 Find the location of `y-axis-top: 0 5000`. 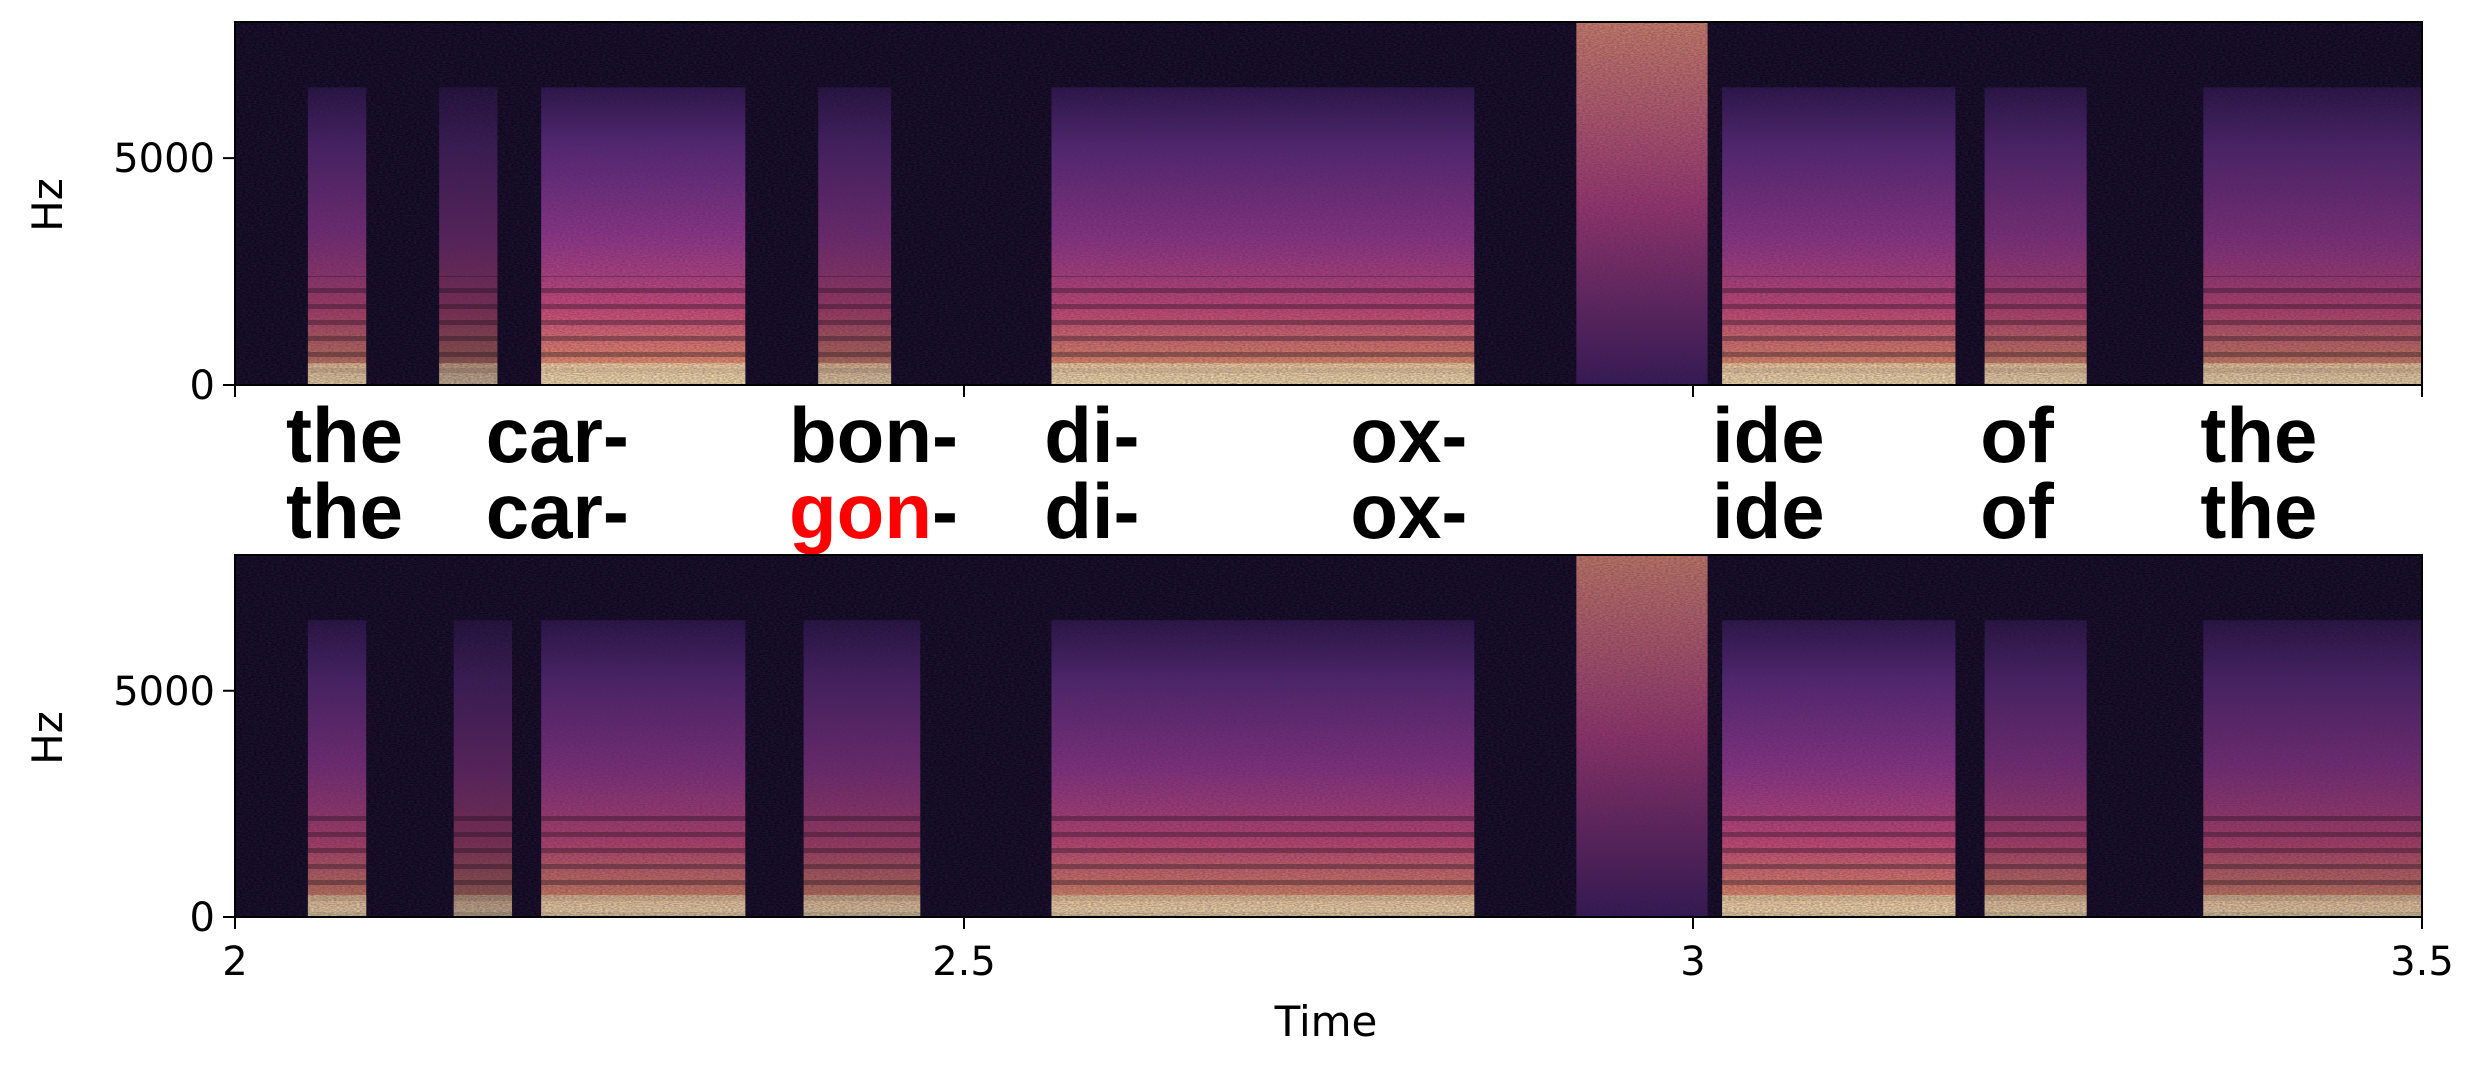

y-axis-top: 0 5000 is located at coordinates (174, 272).